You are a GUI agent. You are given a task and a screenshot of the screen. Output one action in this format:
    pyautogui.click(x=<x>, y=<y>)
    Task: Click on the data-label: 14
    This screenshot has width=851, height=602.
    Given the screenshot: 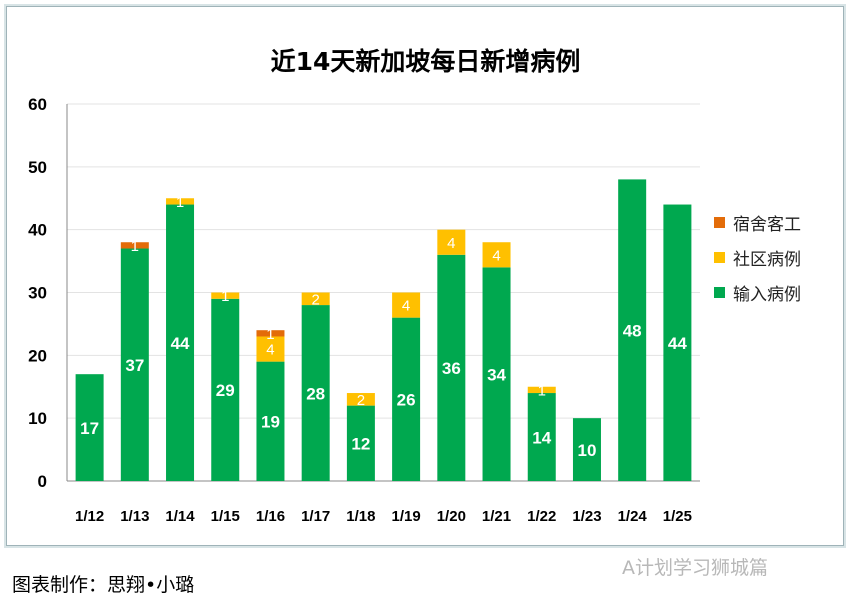 What is the action you would take?
    pyautogui.click(x=541, y=437)
    